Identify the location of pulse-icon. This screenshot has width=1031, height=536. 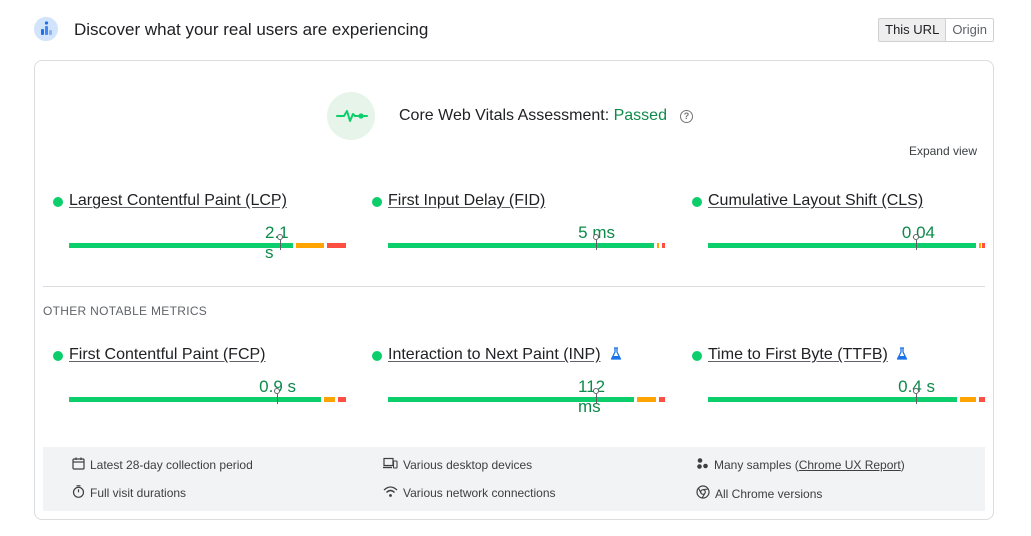
(351, 116).